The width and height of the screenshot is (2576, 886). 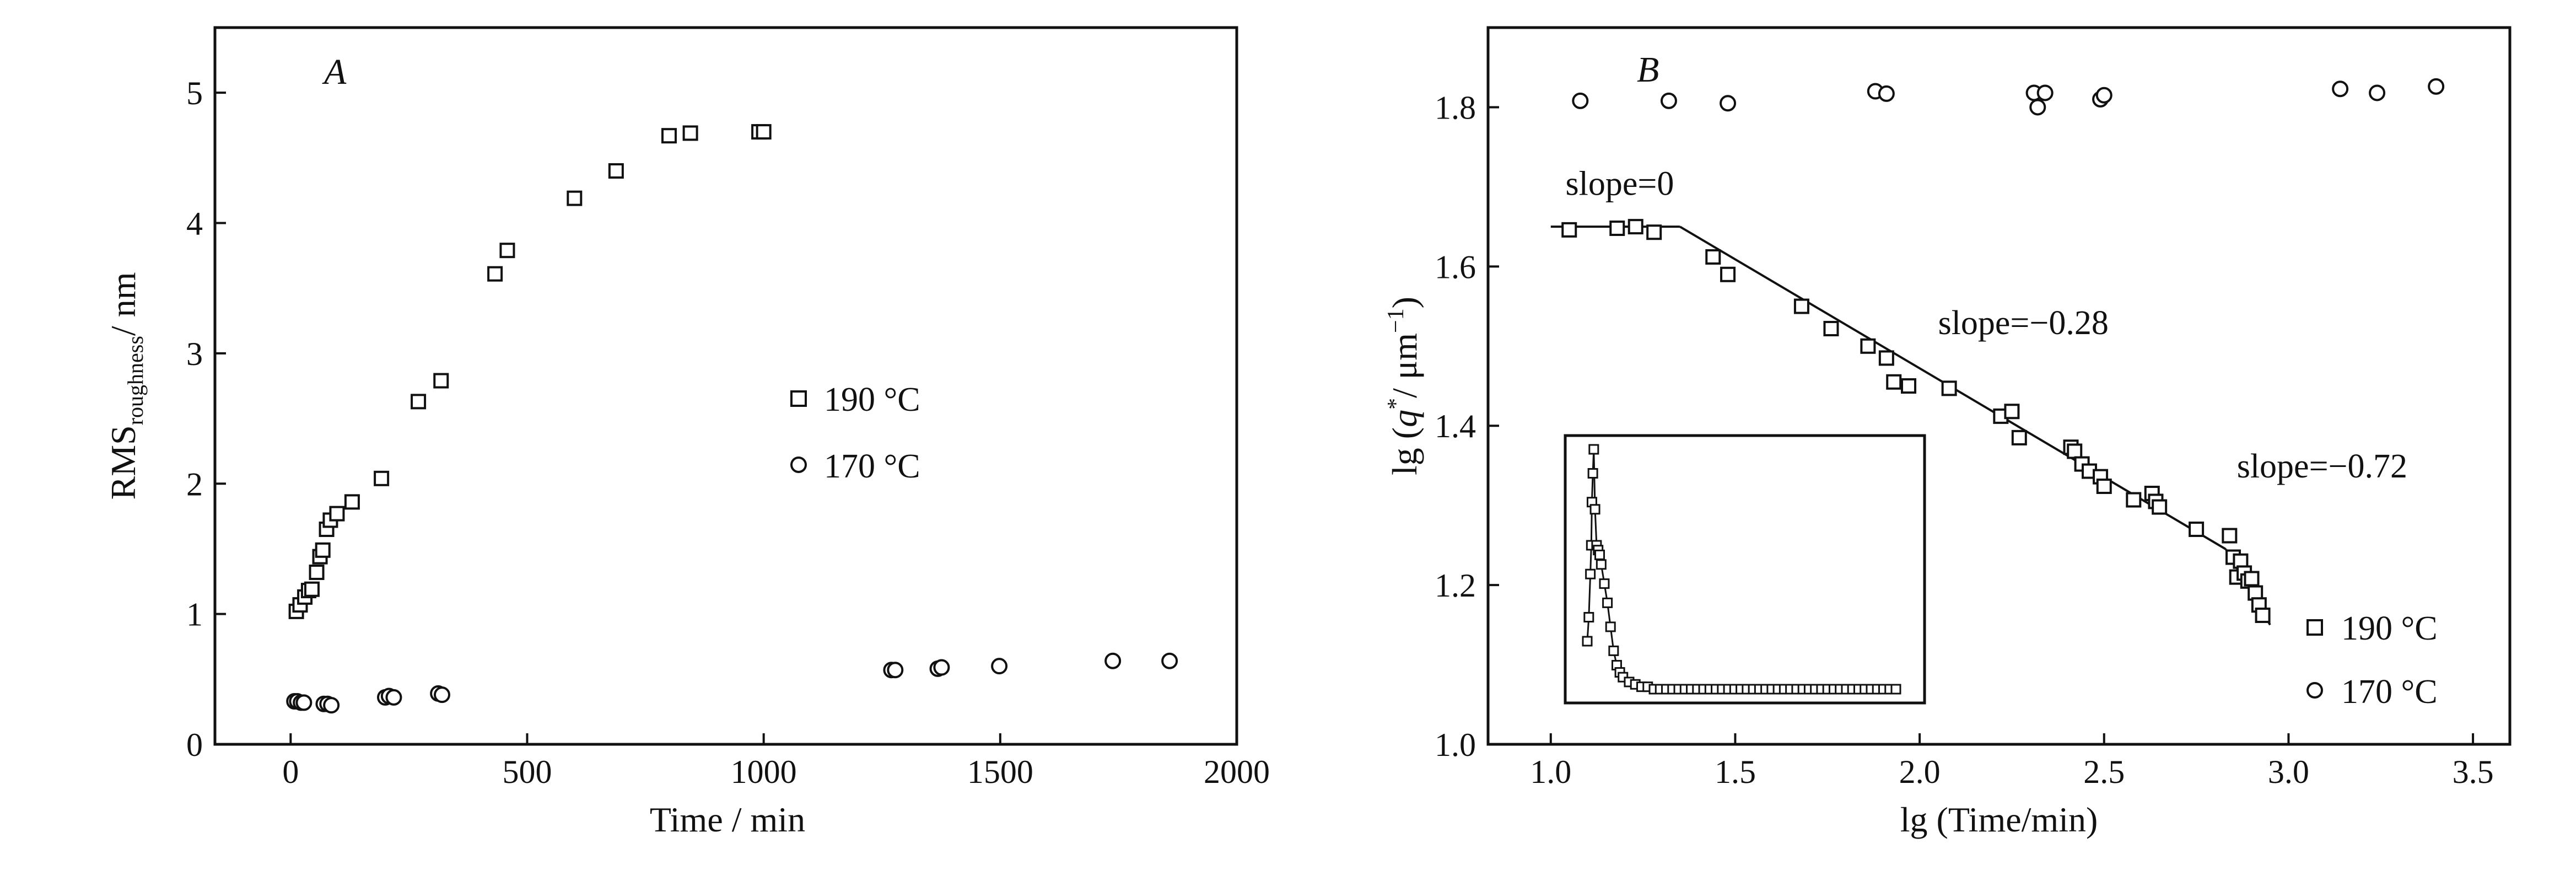 What do you see at coordinates (2024, 323) in the screenshot?
I see `panel-b-slope-annotation: slope=−0.28` at bounding box center [2024, 323].